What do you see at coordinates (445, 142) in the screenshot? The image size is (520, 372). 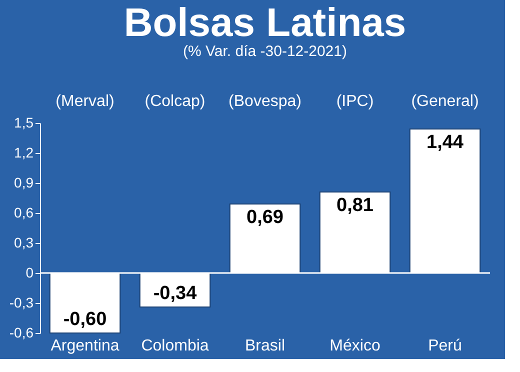 I see `data-label: 1,44` at bounding box center [445, 142].